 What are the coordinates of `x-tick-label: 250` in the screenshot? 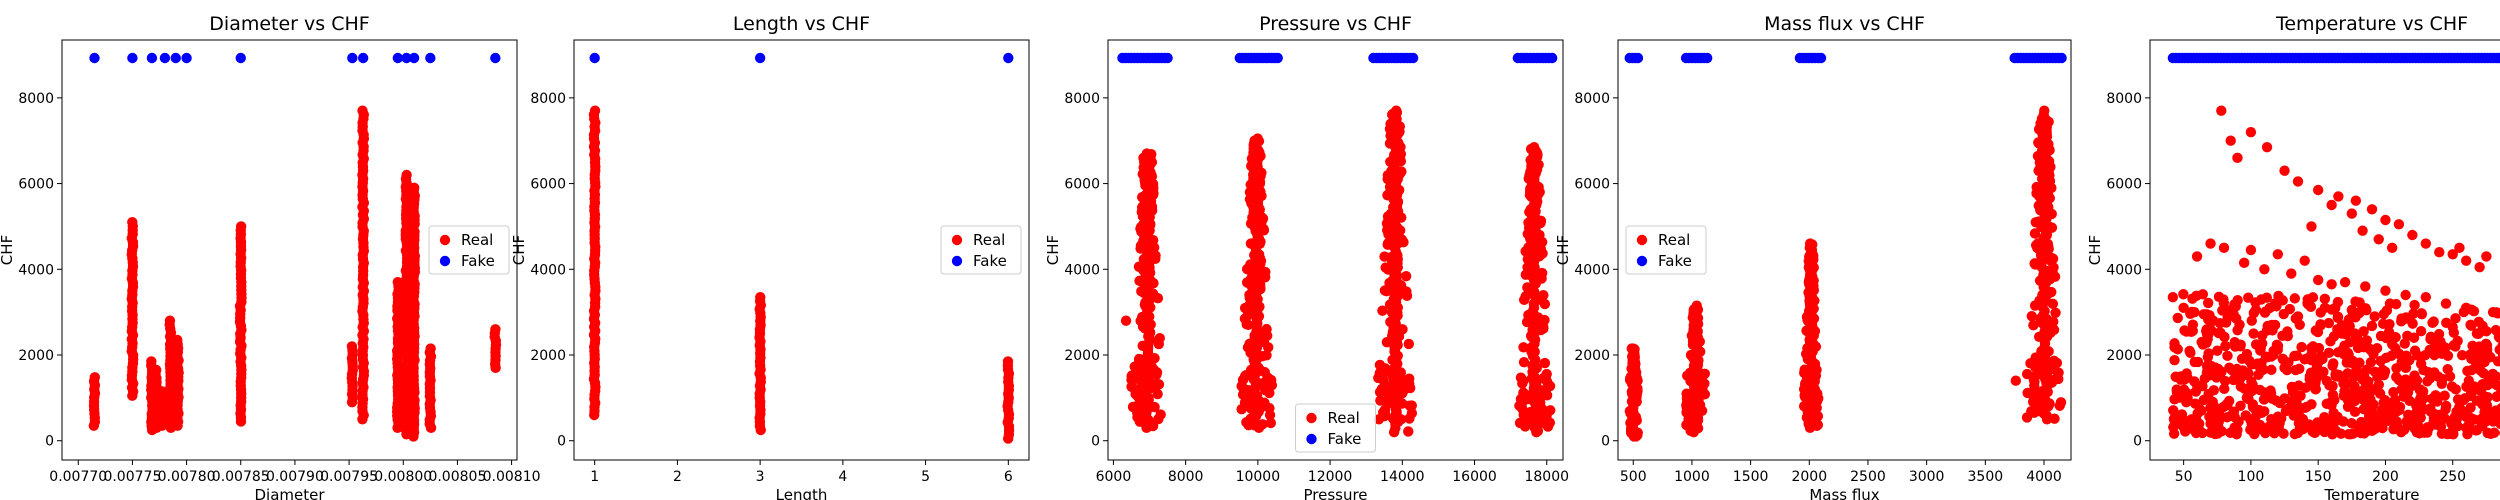 It's located at (2452, 477).